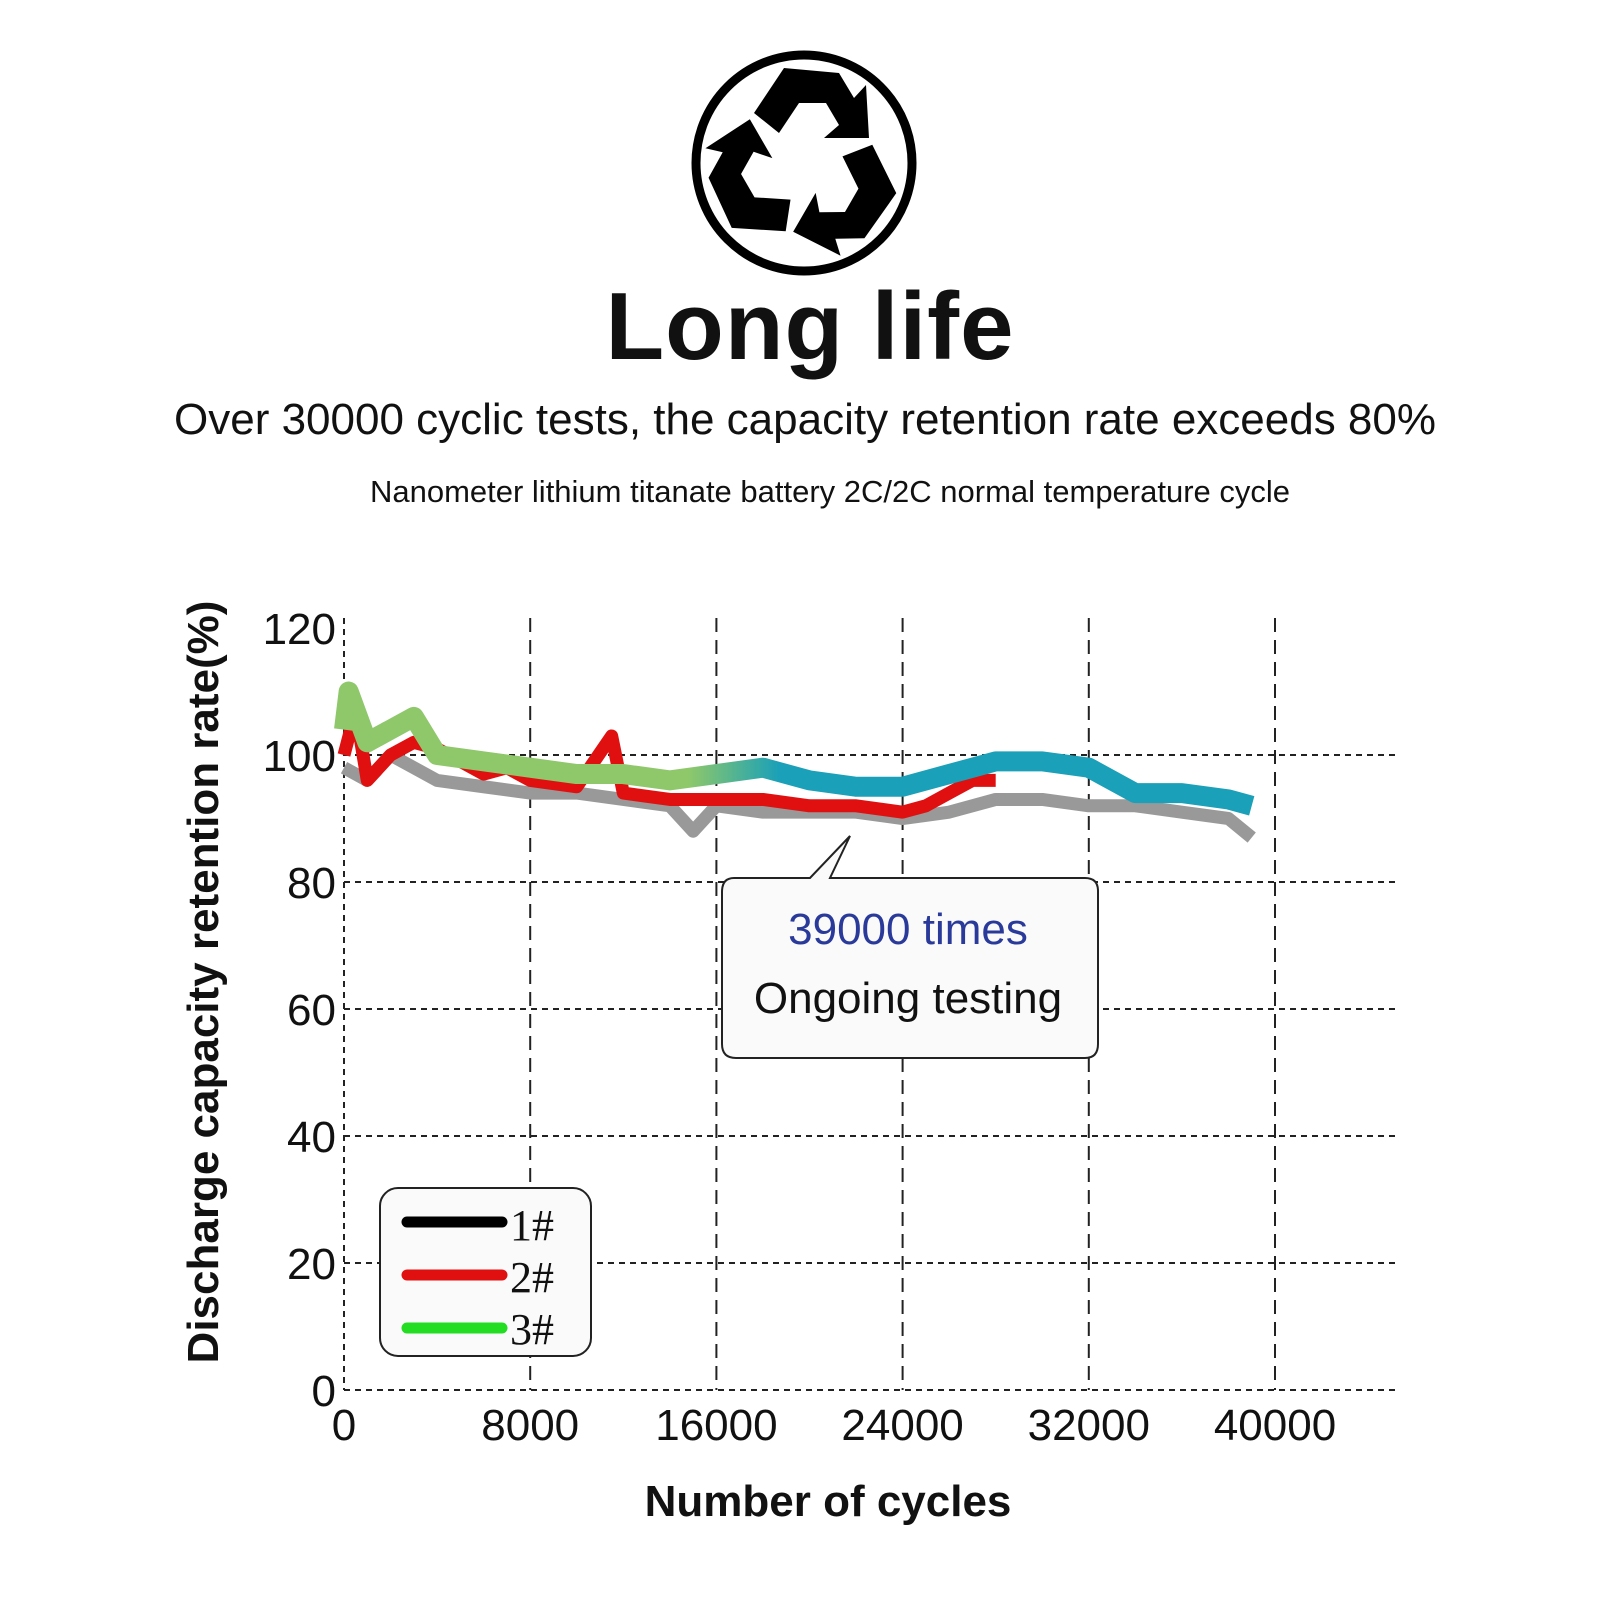 The height and width of the screenshot is (1600, 1600). Describe the element at coordinates (311, 1137) in the screenshot. I see `y-tick-label: 40` at that location.